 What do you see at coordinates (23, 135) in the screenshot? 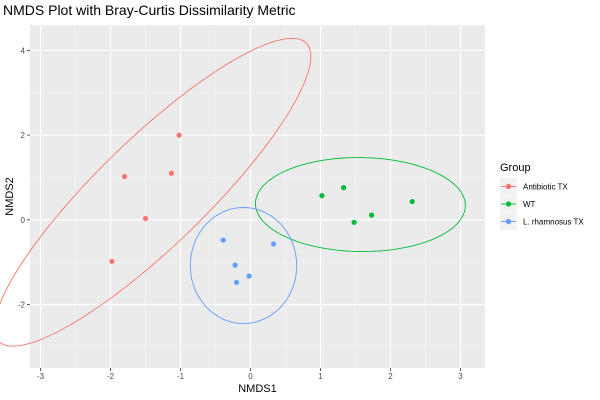
I see `y-tick-label: 2` at bounding box center [23, 135].